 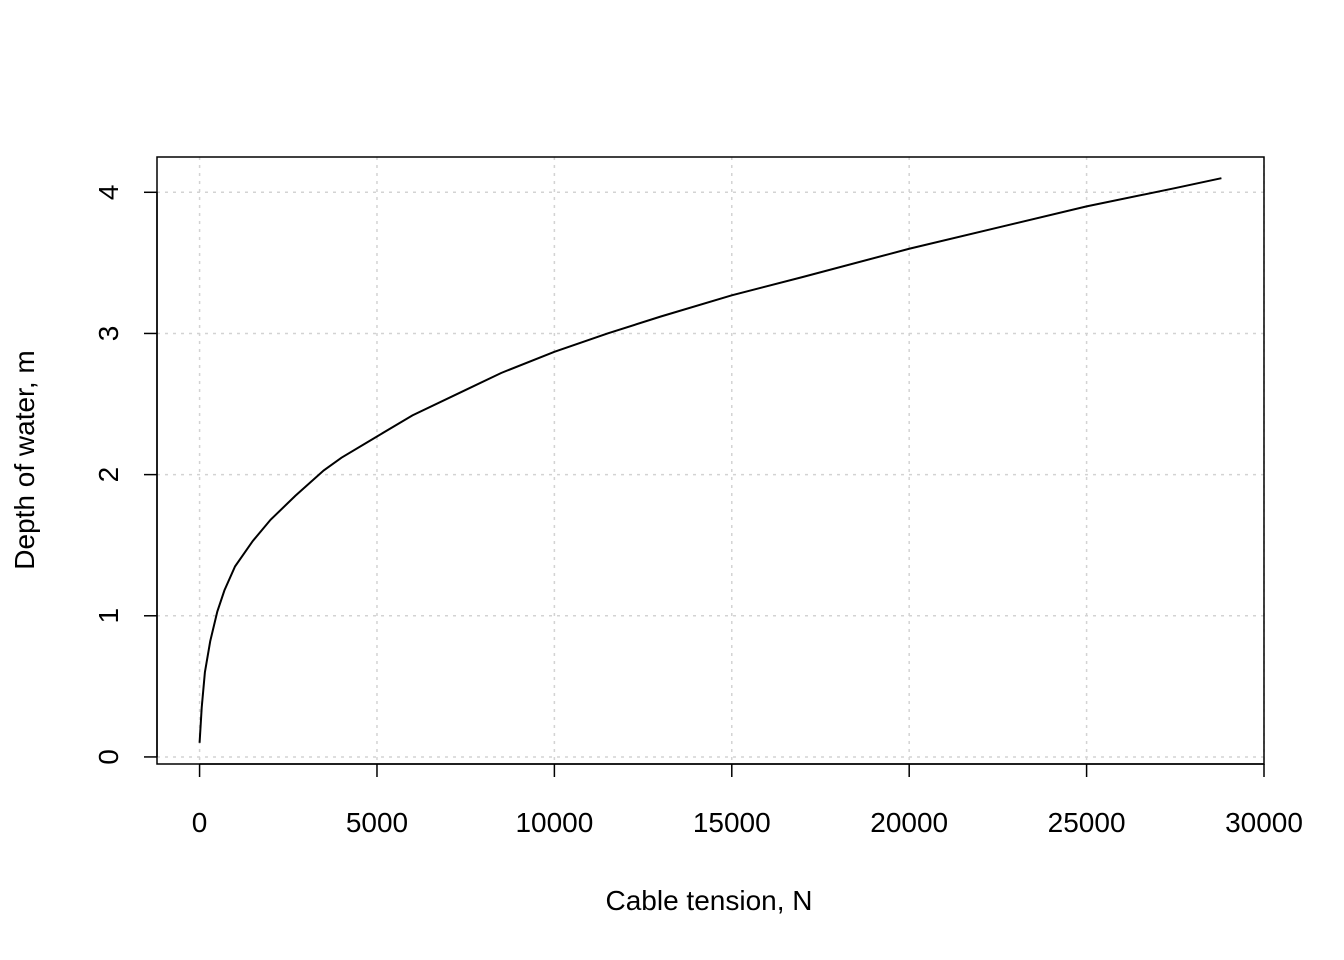 What do you see at coordinates (1264, 822) in the screenshot?
I see `x-tick-label: 30000` at bounding box center [1264, 822].